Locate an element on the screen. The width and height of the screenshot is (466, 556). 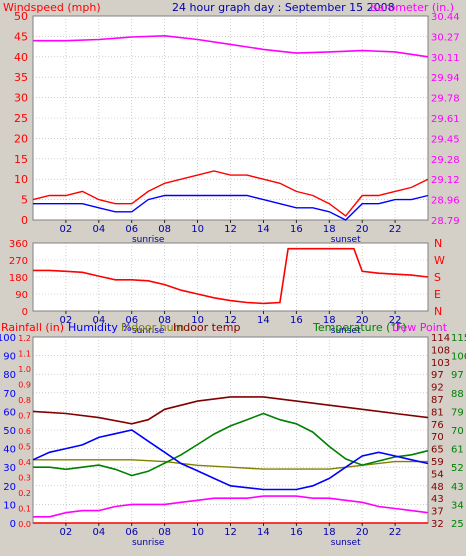
y-tick-temp-left: 114 is located at coordinates (440, 338).